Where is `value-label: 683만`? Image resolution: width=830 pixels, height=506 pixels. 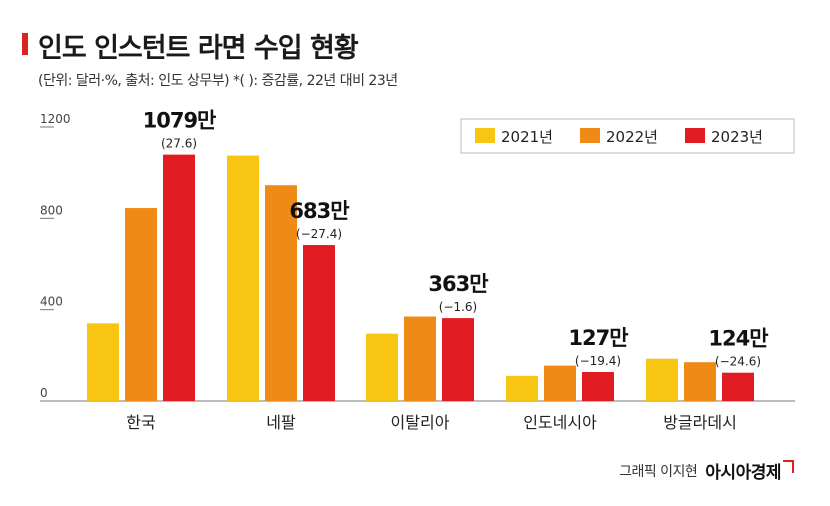 value-label: 683만 is located at coordinates (319, 211).